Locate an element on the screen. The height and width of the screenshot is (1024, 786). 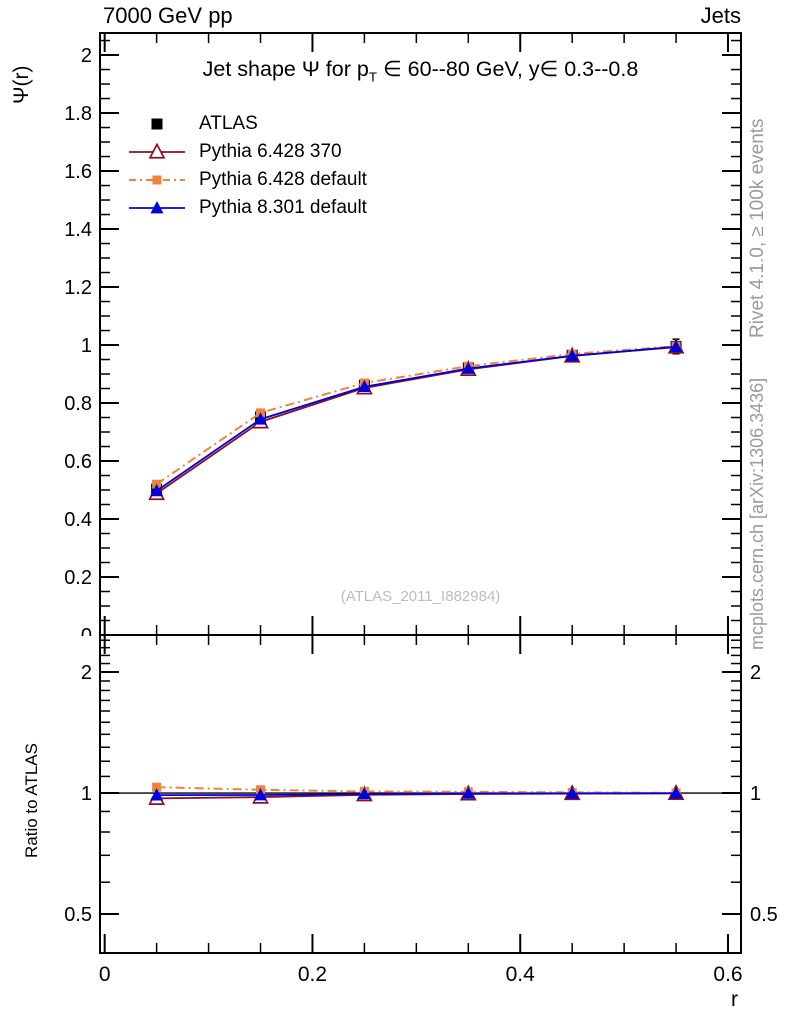
legend-item-pythia-6-428-default: Pythia 6.428 default is located at coordinates (247, 180).